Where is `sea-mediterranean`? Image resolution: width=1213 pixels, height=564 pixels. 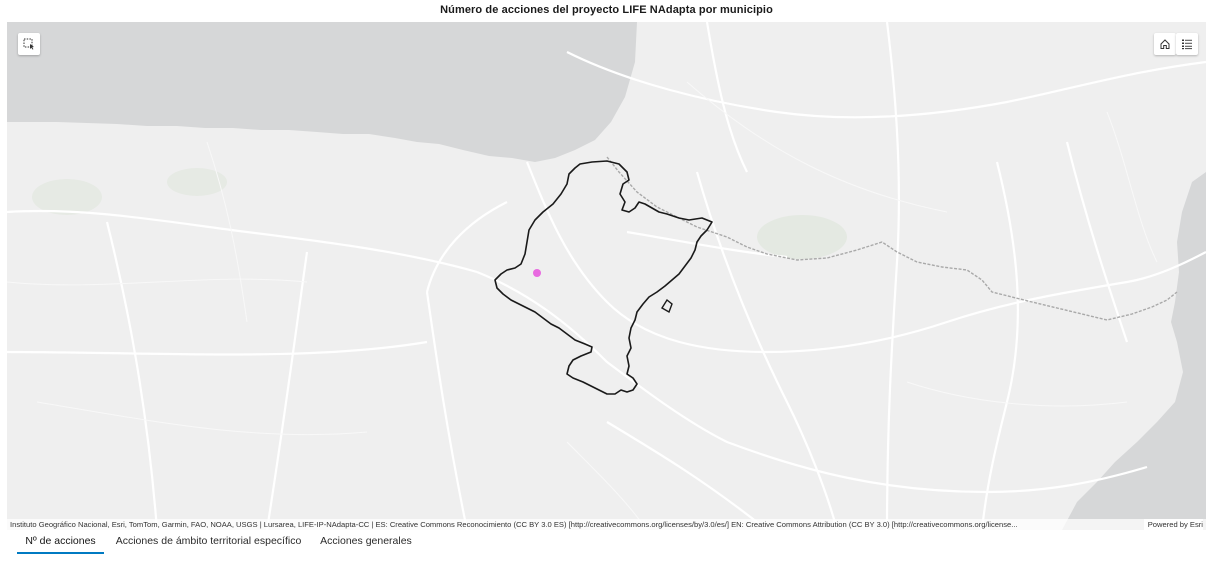 sea-mediterranean is located at coordinates (1134, 351).